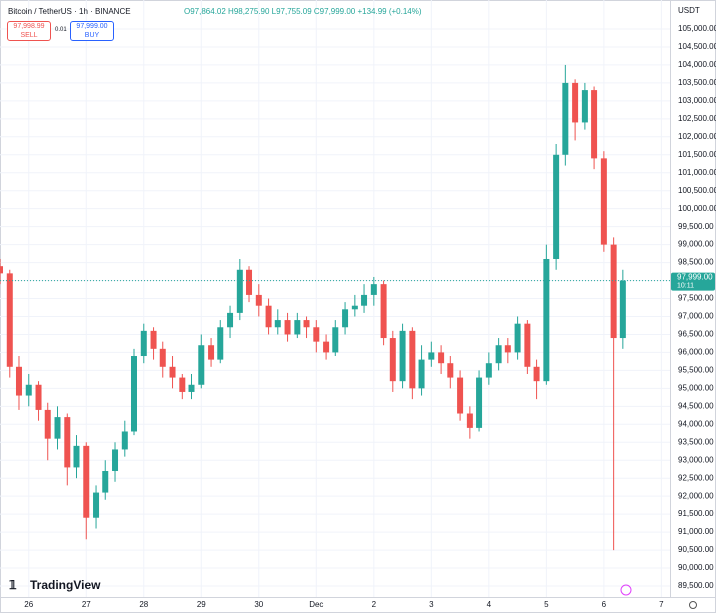  What do you see at coordinates (696, 477) in the screenshot?
I see `y-tick-label: 92,500.00` at bounding box center [696, 477].